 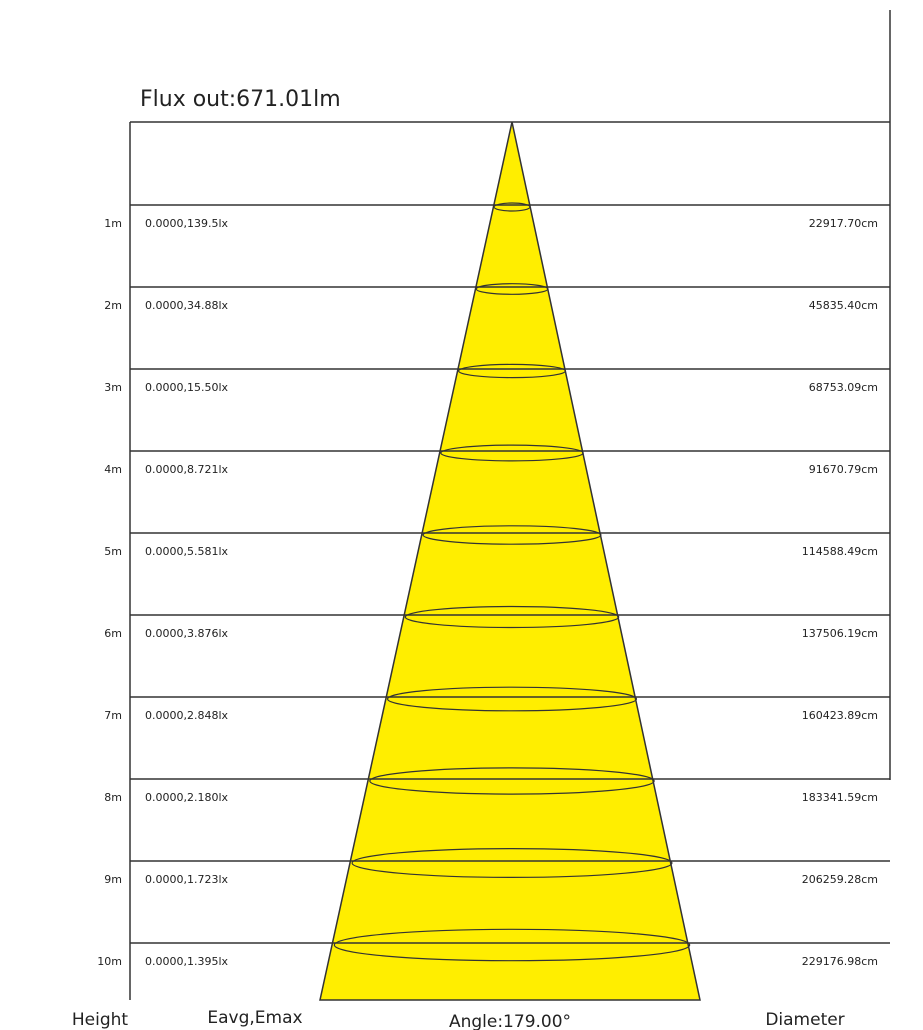 I want to click on height-label: 1m, so click(x=113, y=223).